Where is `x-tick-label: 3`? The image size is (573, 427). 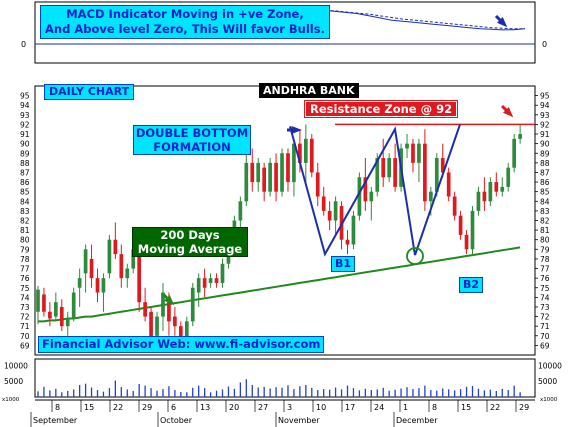 x-tick-label: 3 is located at coordinates (289, 407).